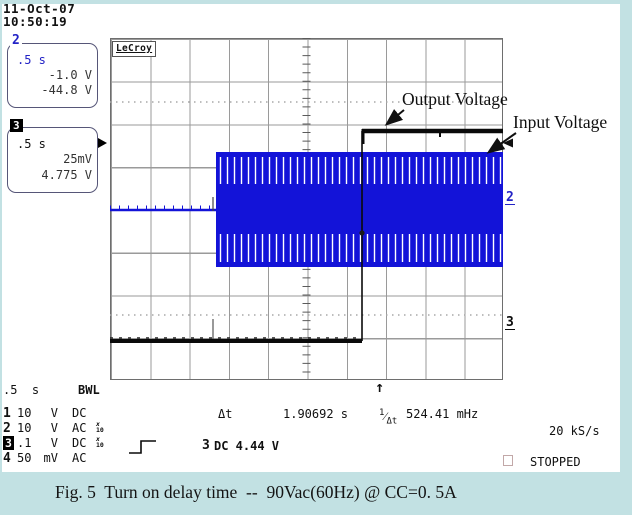  Describe the element at coordinates (247, 446) in the screenshot. I see `trigger-desc: DC 4.44 V` at that location.